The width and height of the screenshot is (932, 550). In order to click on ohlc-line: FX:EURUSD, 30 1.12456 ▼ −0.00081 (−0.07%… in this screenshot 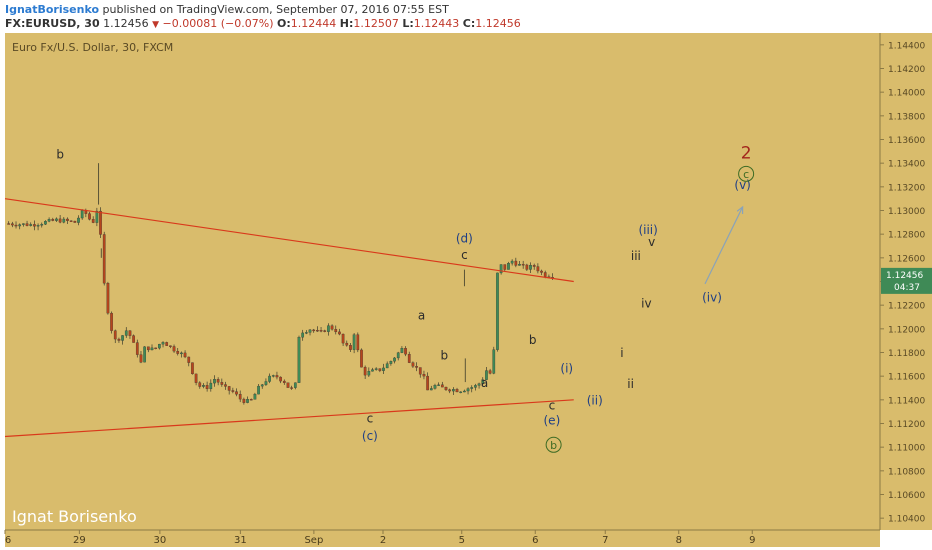, I will do `click(263, 23)`.